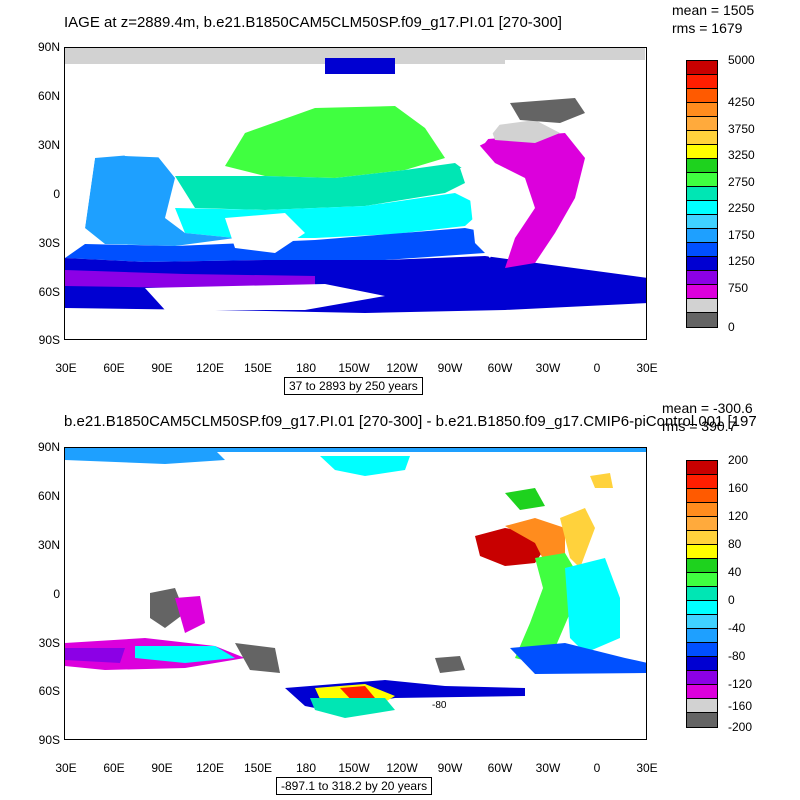  What do you see at coordinates (548, 768) in the screenshot?
I see `p2-lon-30w: 30W` at bounding box center [548, 768].